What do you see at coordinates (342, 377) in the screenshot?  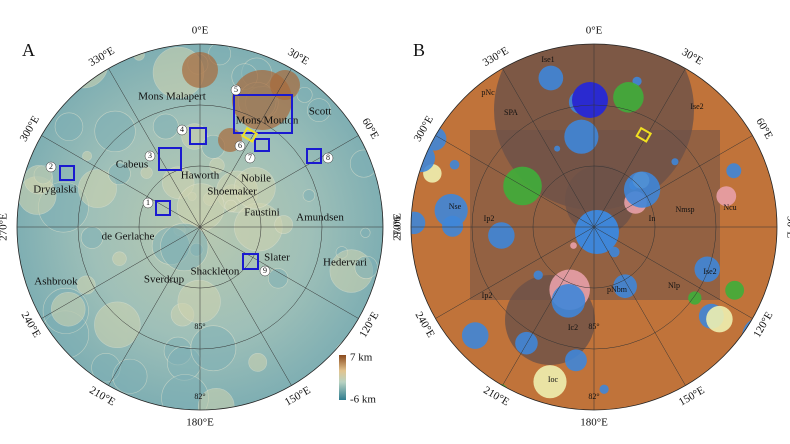 I see `colorbar` at bounding box center [342, 377].